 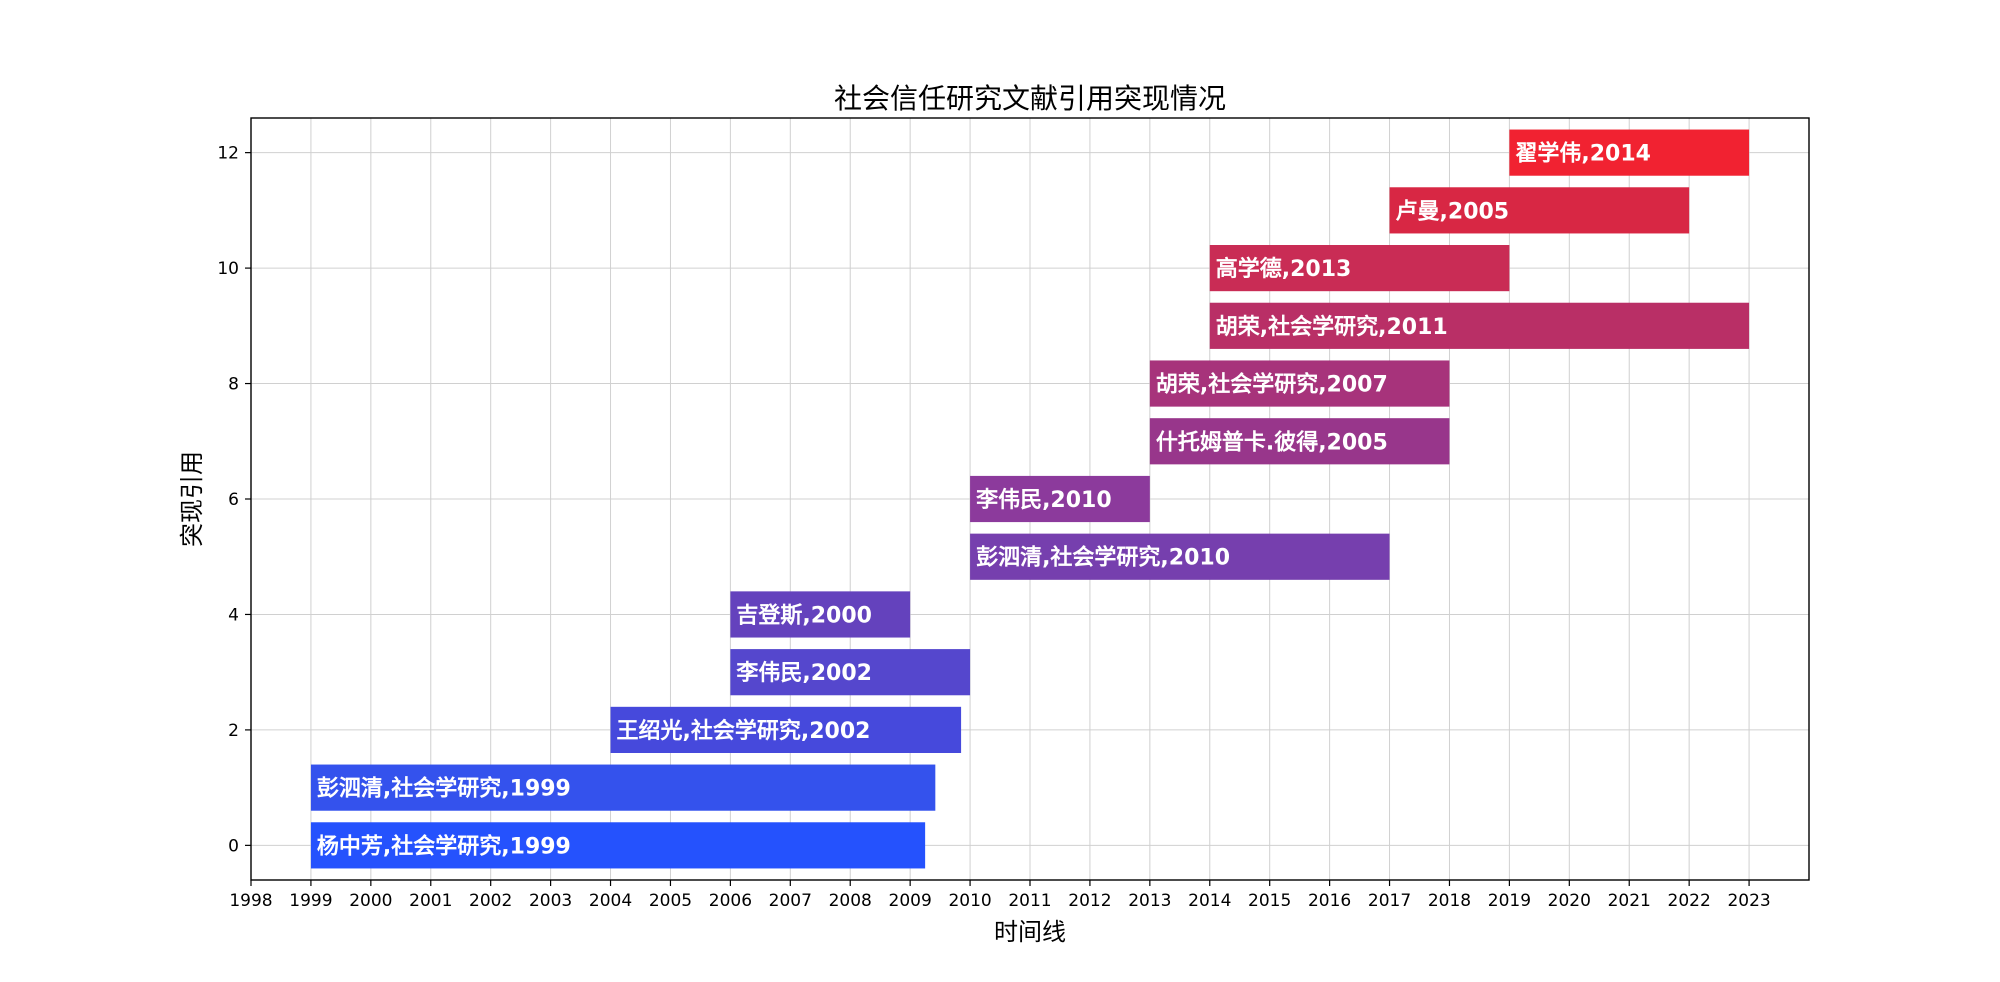 I want to click on bar-label: 李伟民,2010, so click(x=1043, y=500).